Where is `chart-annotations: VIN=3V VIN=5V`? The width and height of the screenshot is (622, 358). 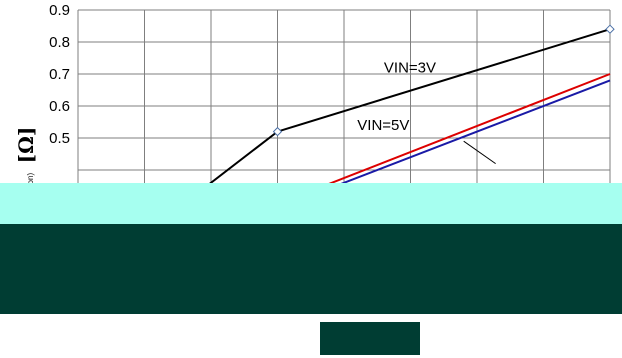
chart-annotations: VIN=3V VIN=5V is located at coordinates (396, 97).